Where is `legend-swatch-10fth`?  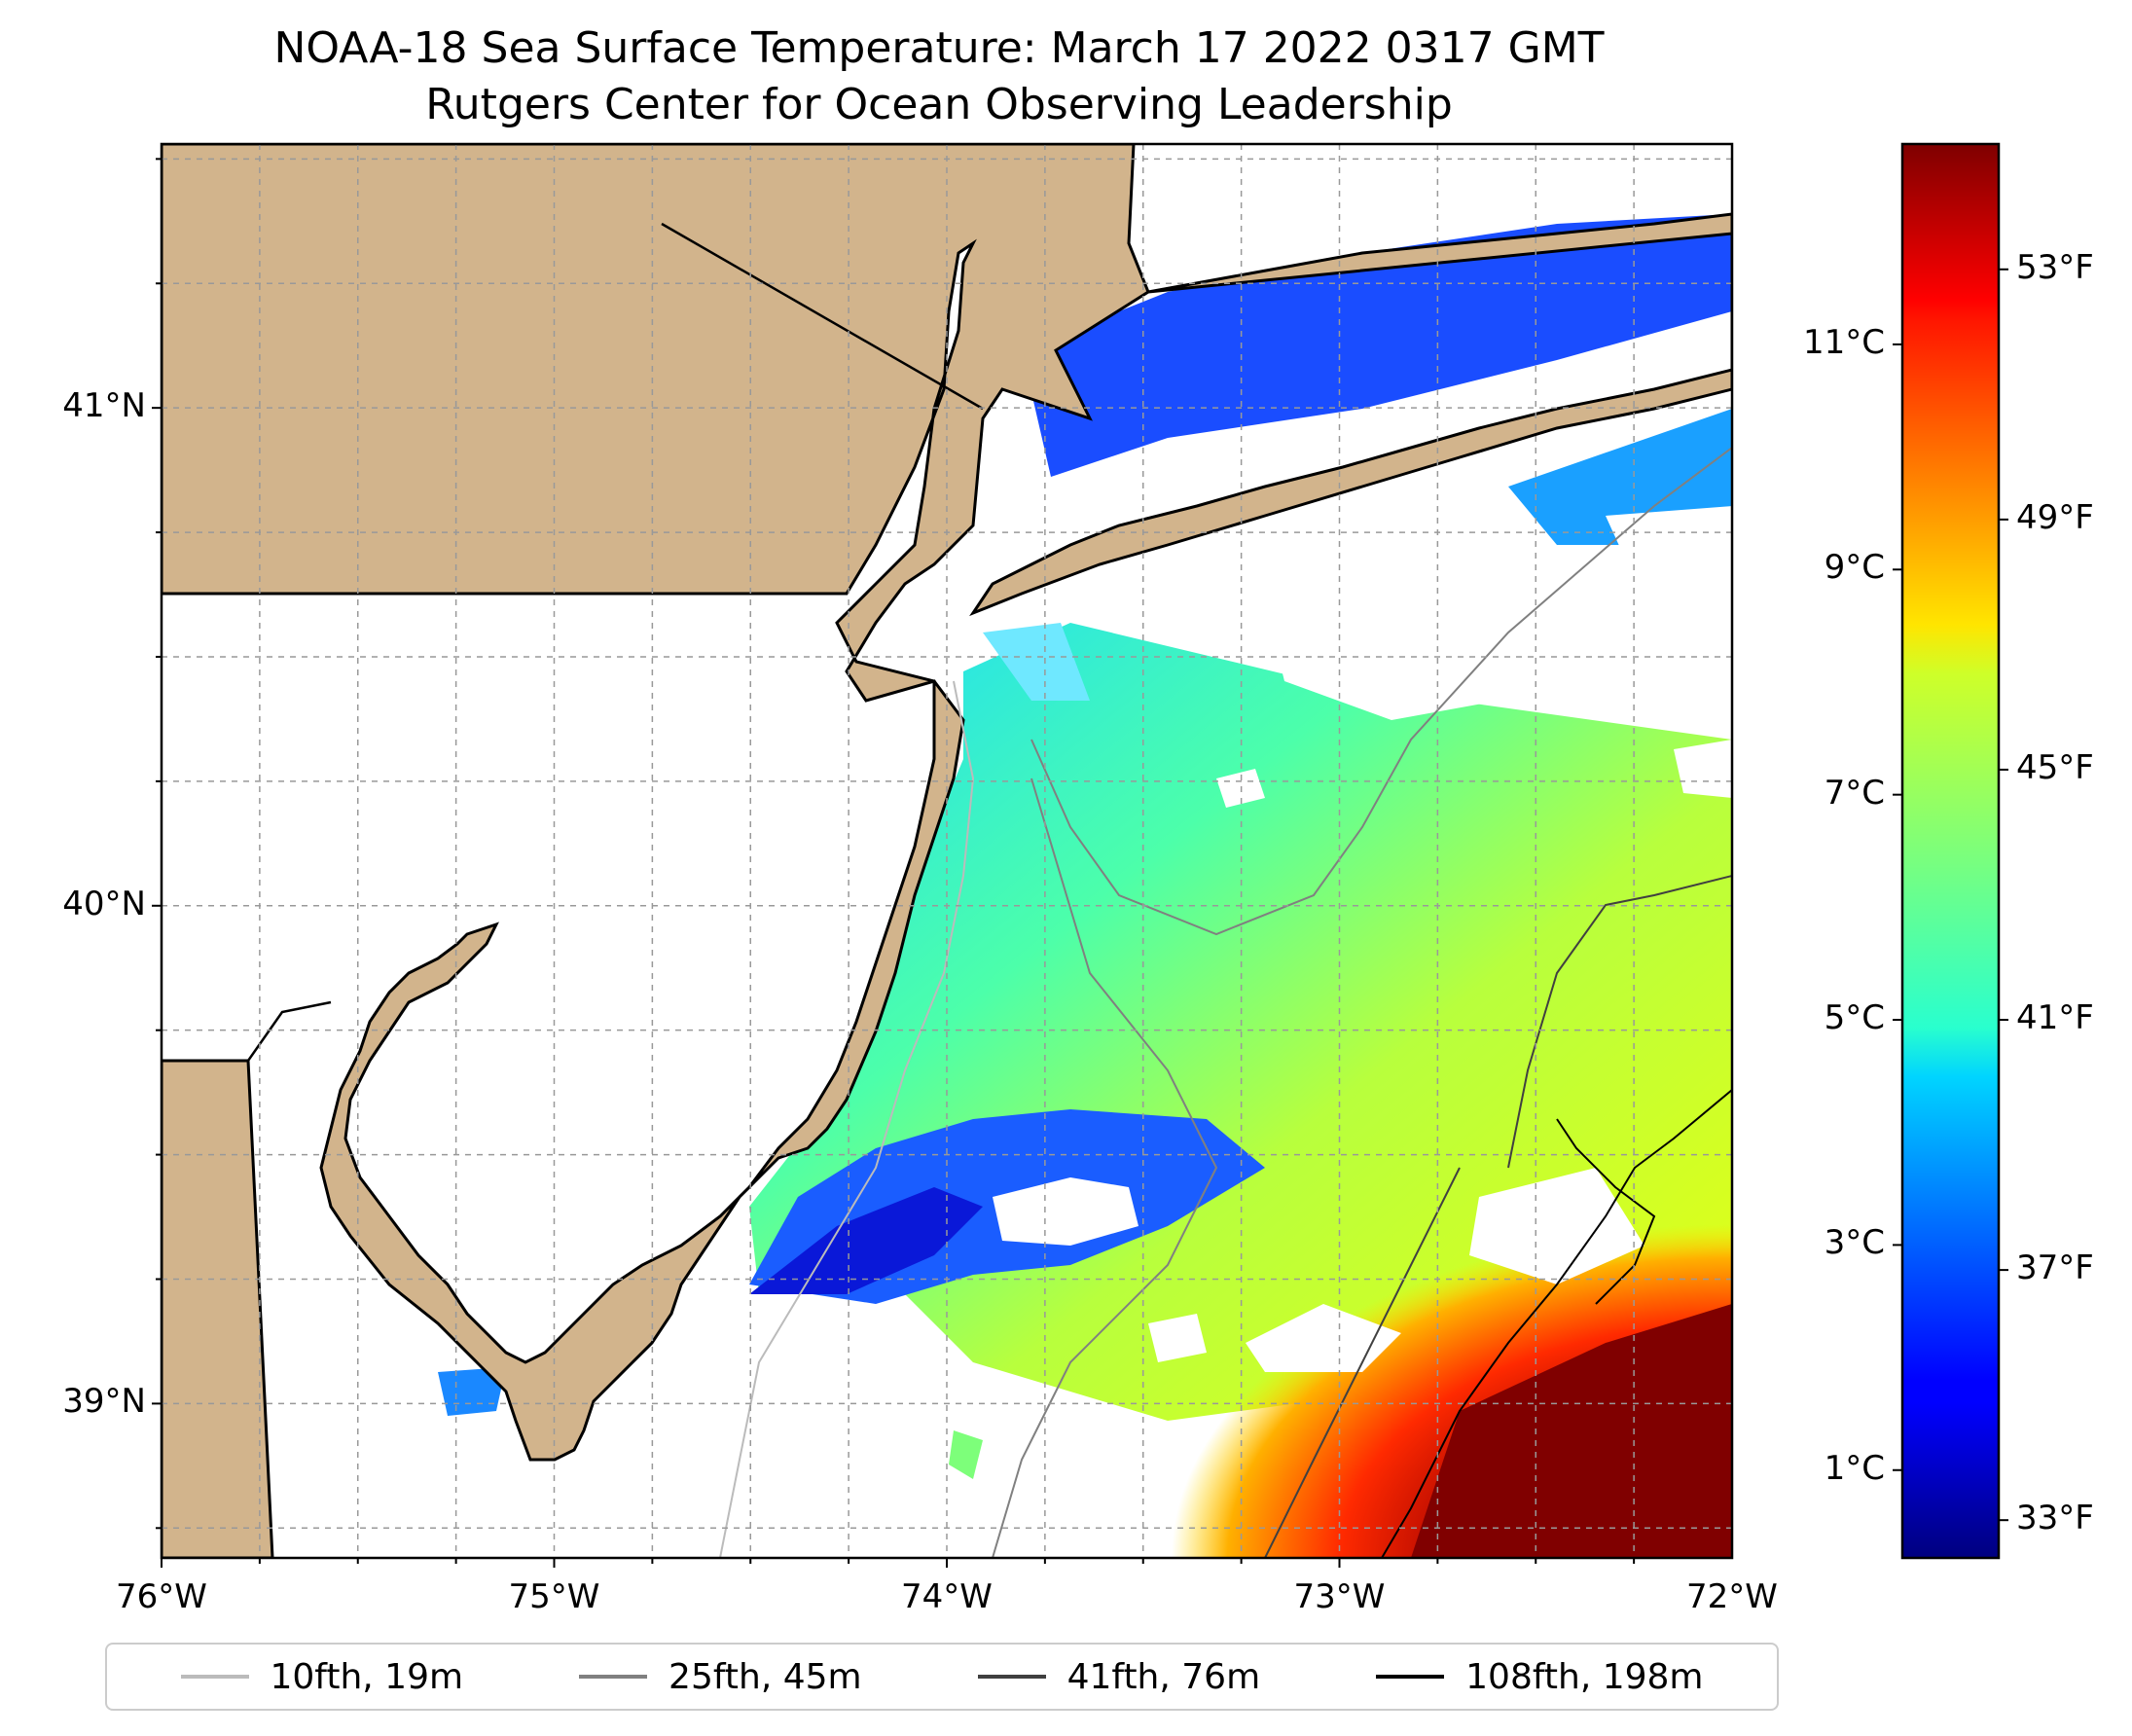
legend-swatch-10fth is located at coordinates (214, 1677).